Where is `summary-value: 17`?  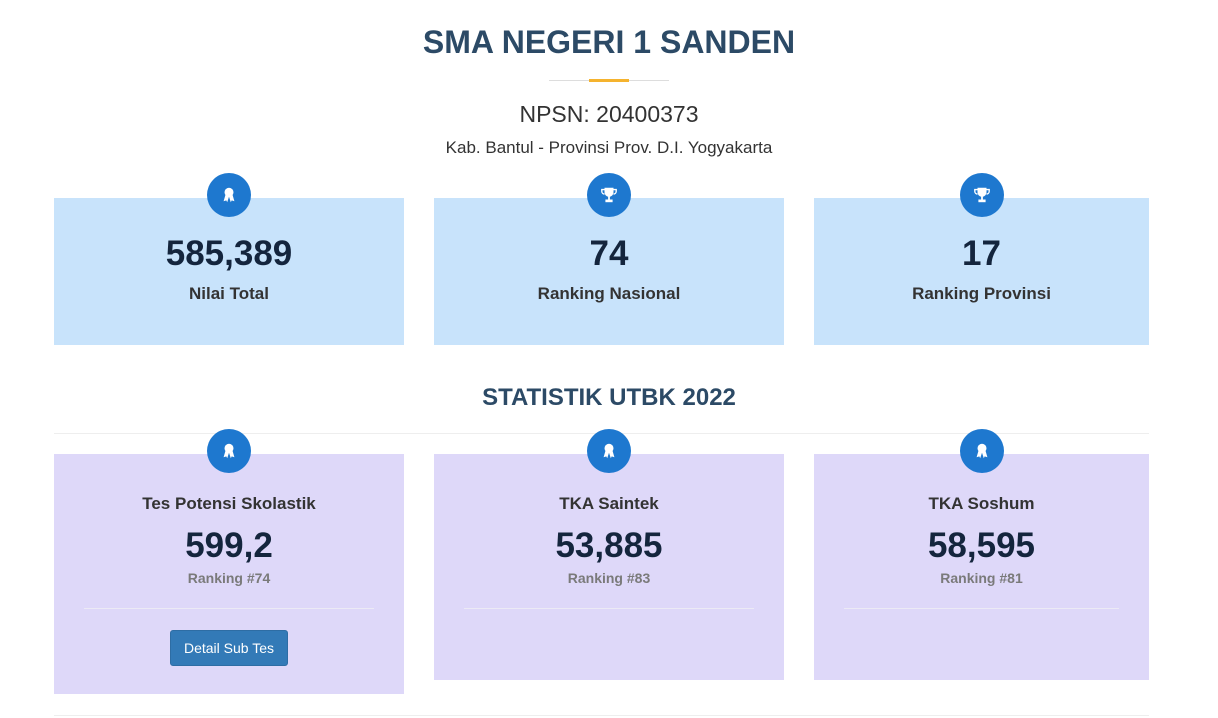 summary-value: 17 is located at coordinates (981, 253).